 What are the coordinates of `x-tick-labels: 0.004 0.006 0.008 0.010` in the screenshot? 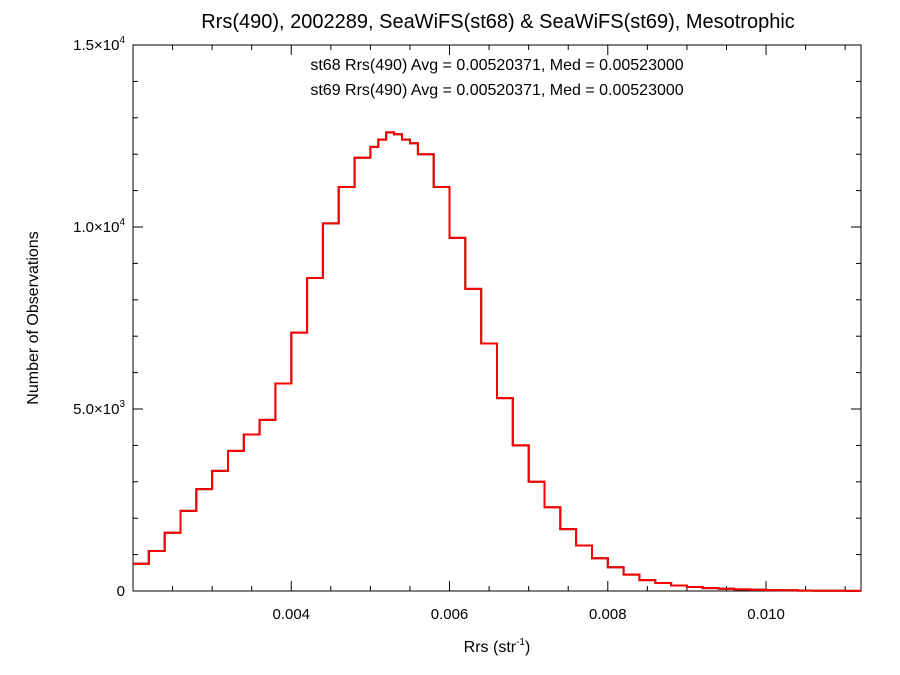 It's located at (528, 614).